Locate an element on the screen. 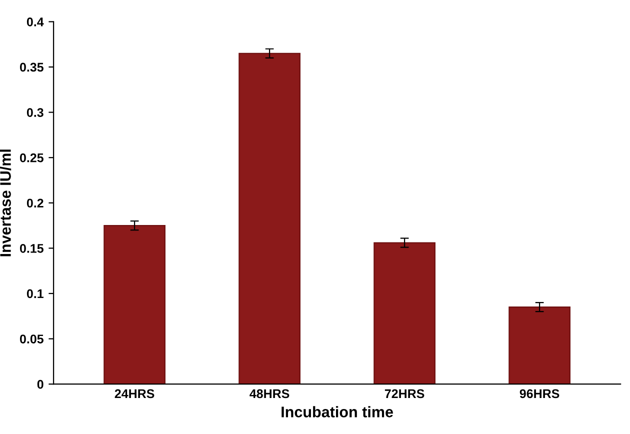 This screenshot has height=434, width=630. x-tick-label: 72HRS is located at coordinates (404, 393).